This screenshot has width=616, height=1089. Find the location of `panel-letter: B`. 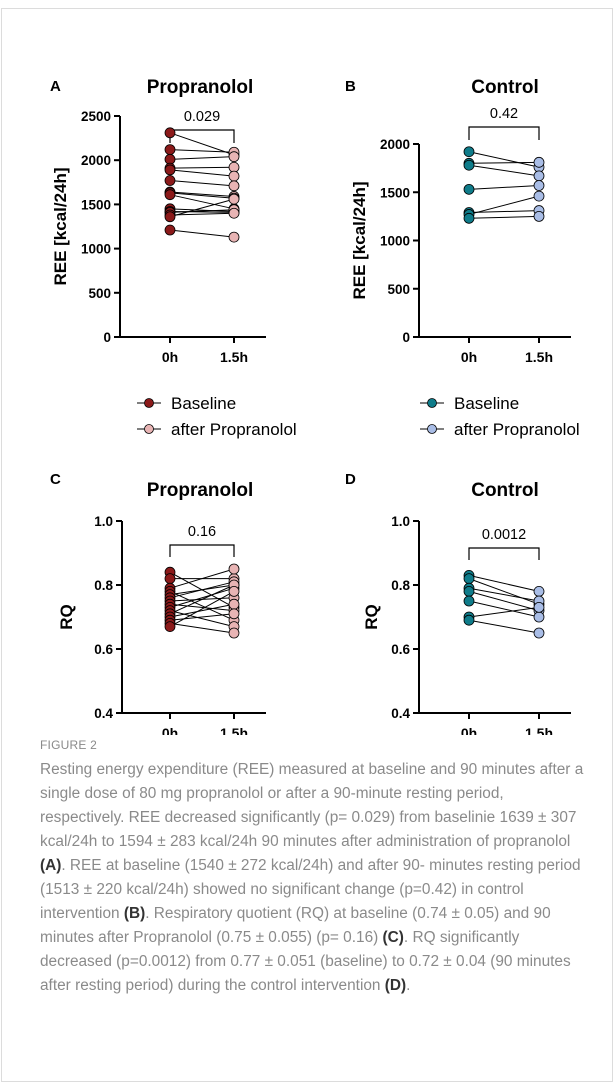

panel-letter: B is located at coordinates (350, 86).